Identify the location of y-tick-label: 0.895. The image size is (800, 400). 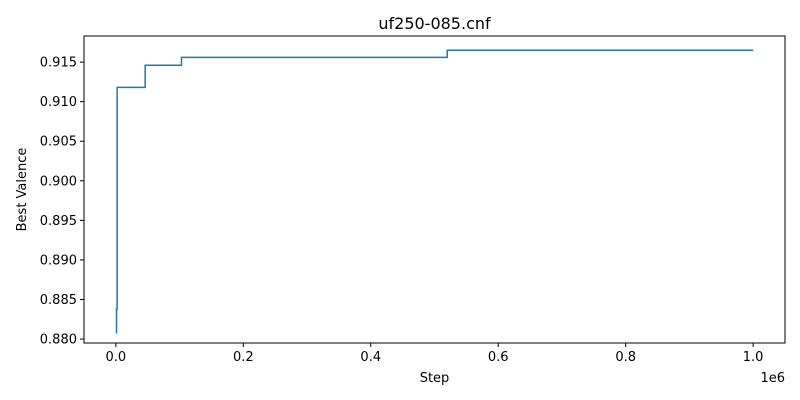
(58, 221).